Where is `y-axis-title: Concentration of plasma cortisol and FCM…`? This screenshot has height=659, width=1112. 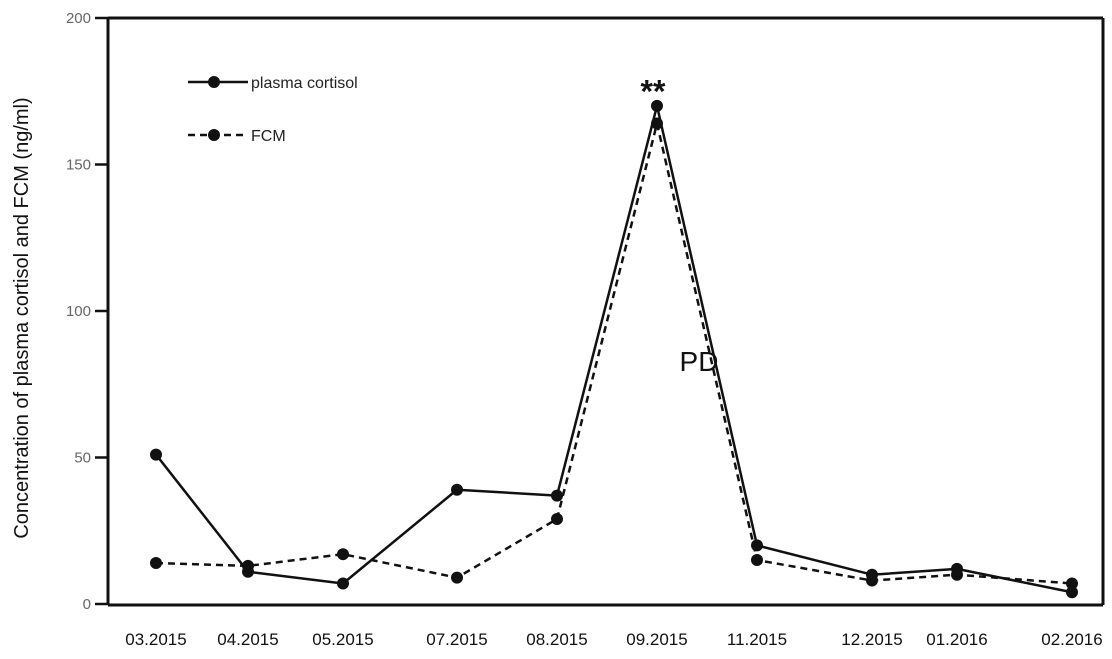
y-axis-title: Concentration of plasma cortisol and FCM… is located at coordinates (22, 317).